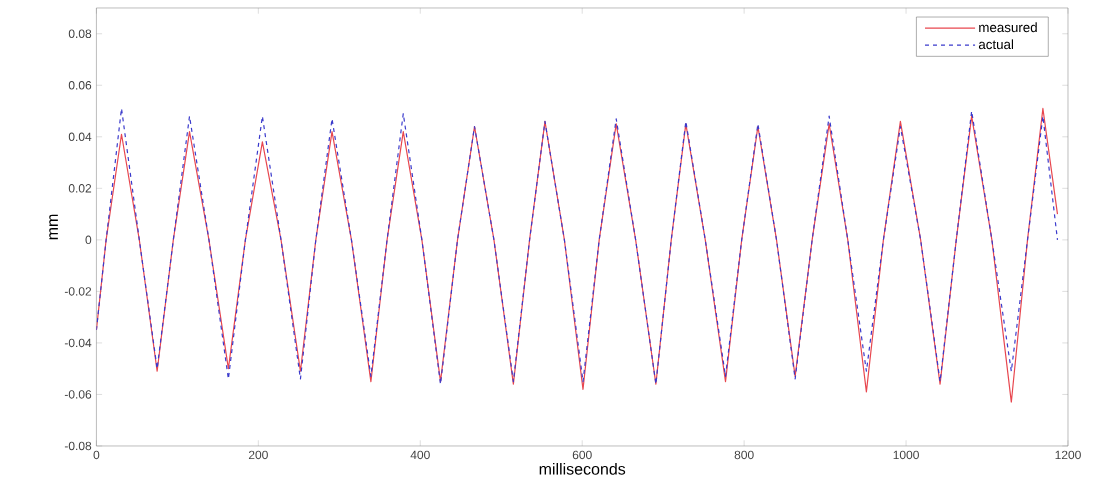 This screenshot has width=1097, height=495. What do you see at coordinates (88, 240) in the screenshot?
I see `y-tick-label: 0` at bounding box center [88, 240].